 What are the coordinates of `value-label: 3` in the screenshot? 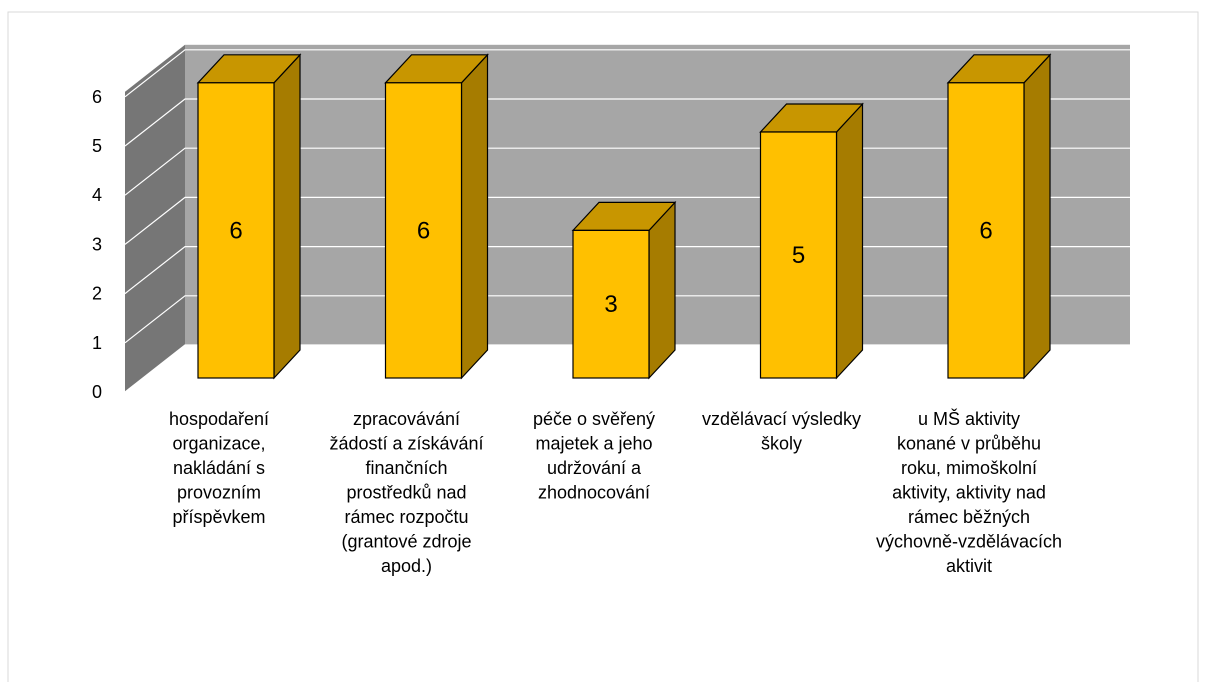 It's located at (610, 304).